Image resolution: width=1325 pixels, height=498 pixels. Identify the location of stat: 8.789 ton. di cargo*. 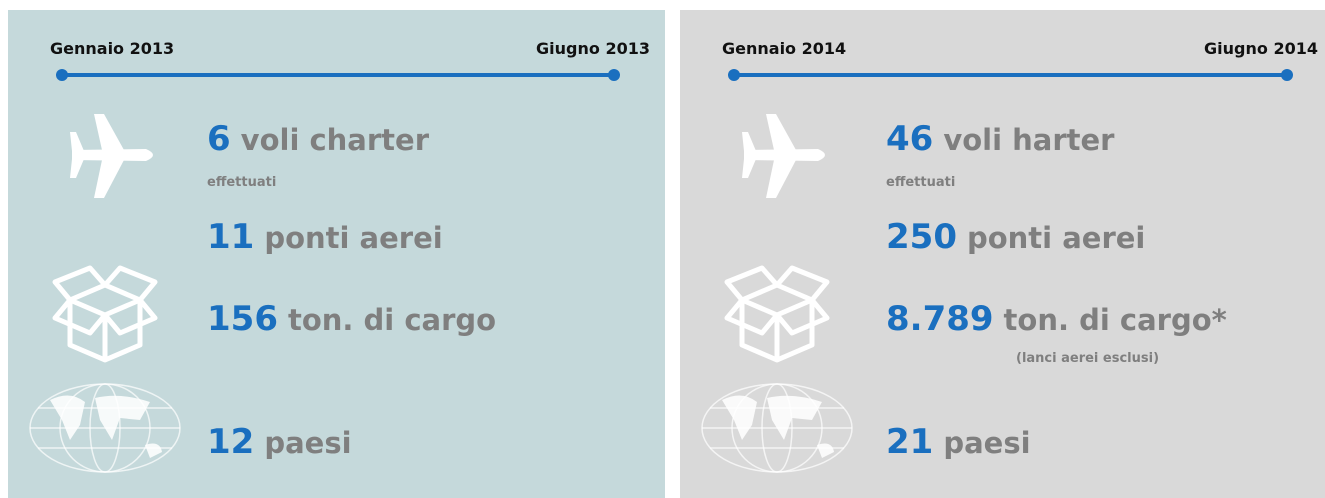
(1056, 319).